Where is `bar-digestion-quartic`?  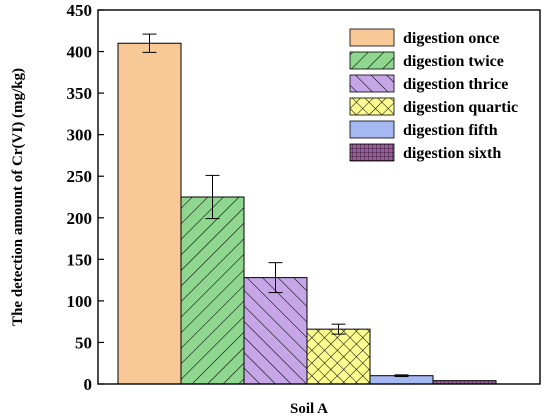 bar-digestion-quartic is located at coordinates (338, 356).